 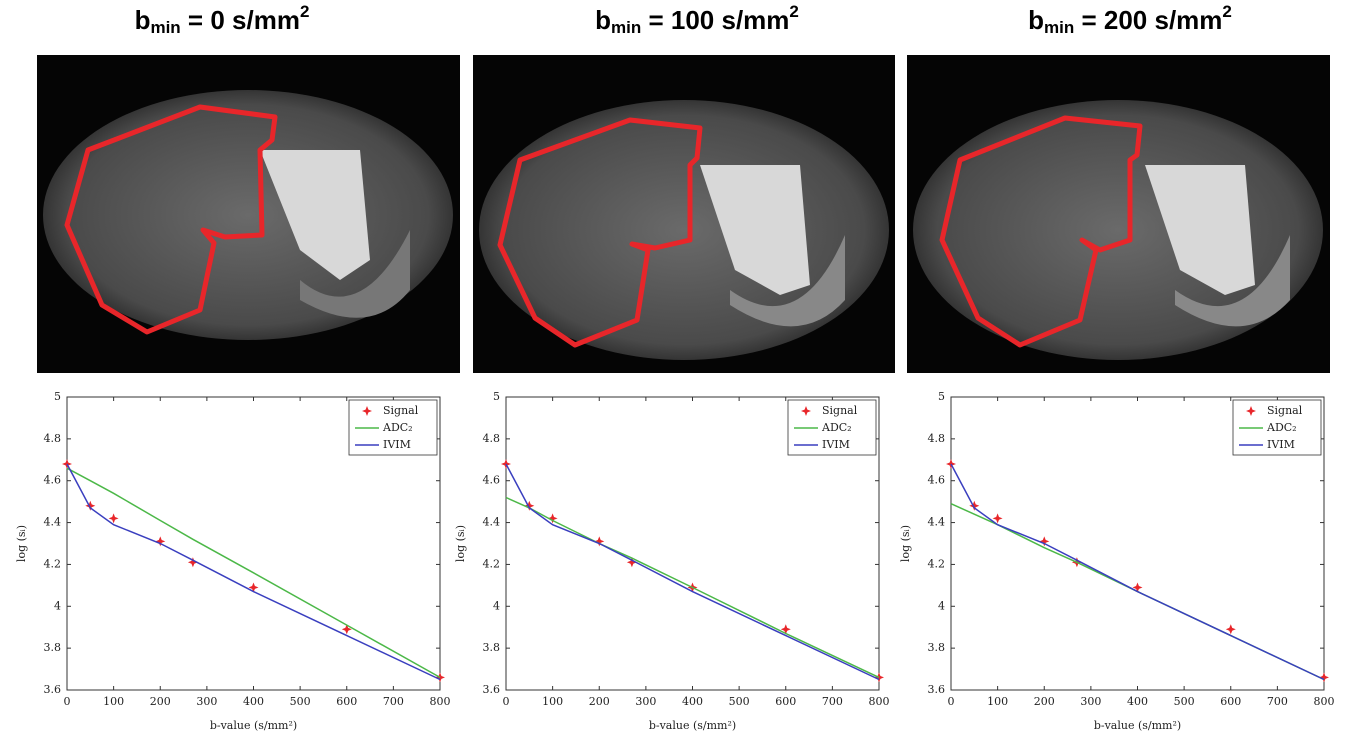 I want to click on chart-title: bmin = 100 s/mm2, so click(x=697, y=19).